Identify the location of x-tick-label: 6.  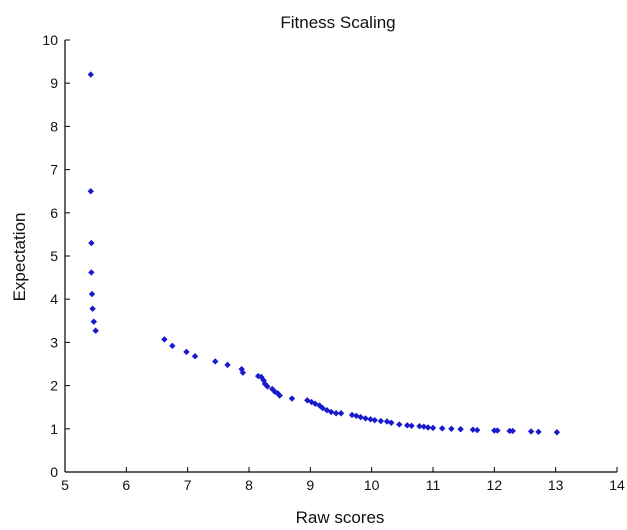
(126, 485).